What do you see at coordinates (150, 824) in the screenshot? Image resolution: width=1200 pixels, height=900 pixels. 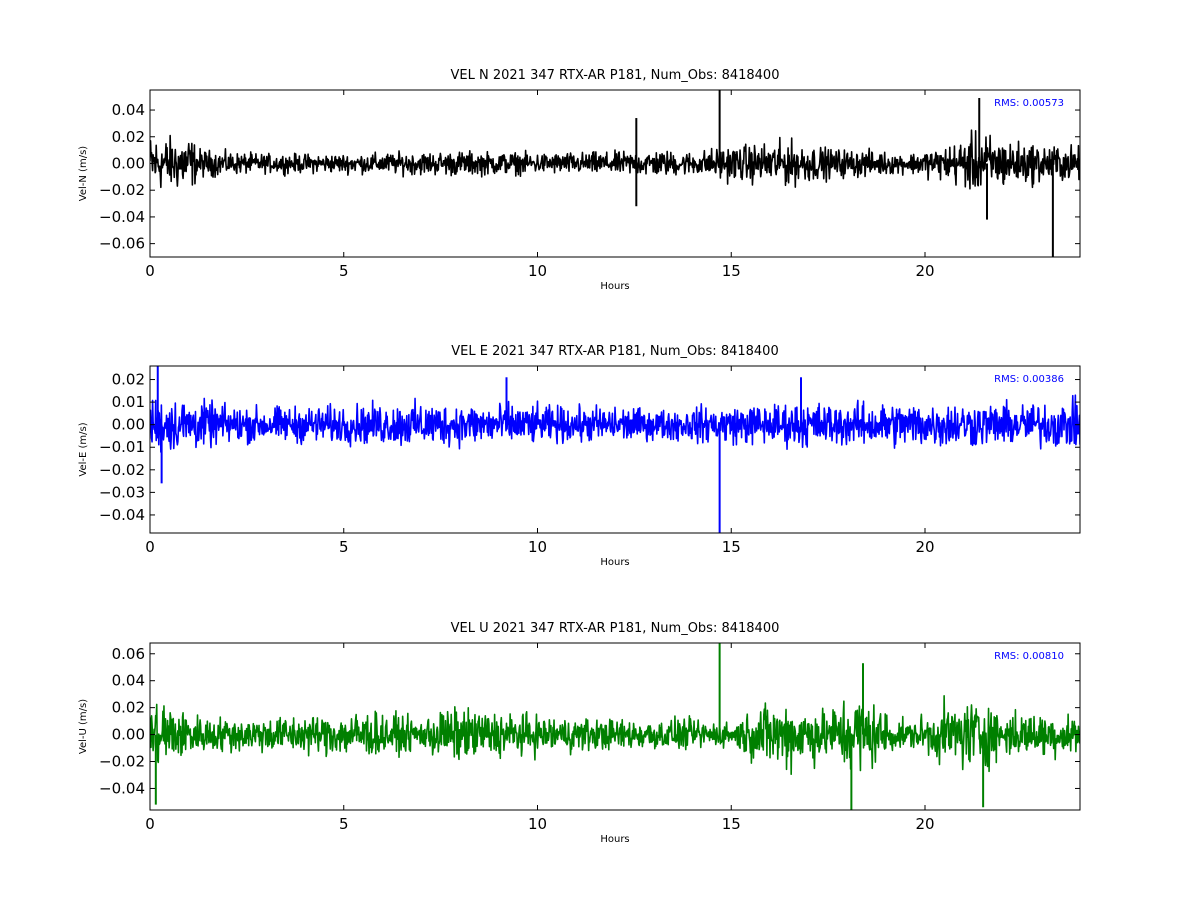 I see `xtick-label-up-0: 0` at bounding box center [150, 824].